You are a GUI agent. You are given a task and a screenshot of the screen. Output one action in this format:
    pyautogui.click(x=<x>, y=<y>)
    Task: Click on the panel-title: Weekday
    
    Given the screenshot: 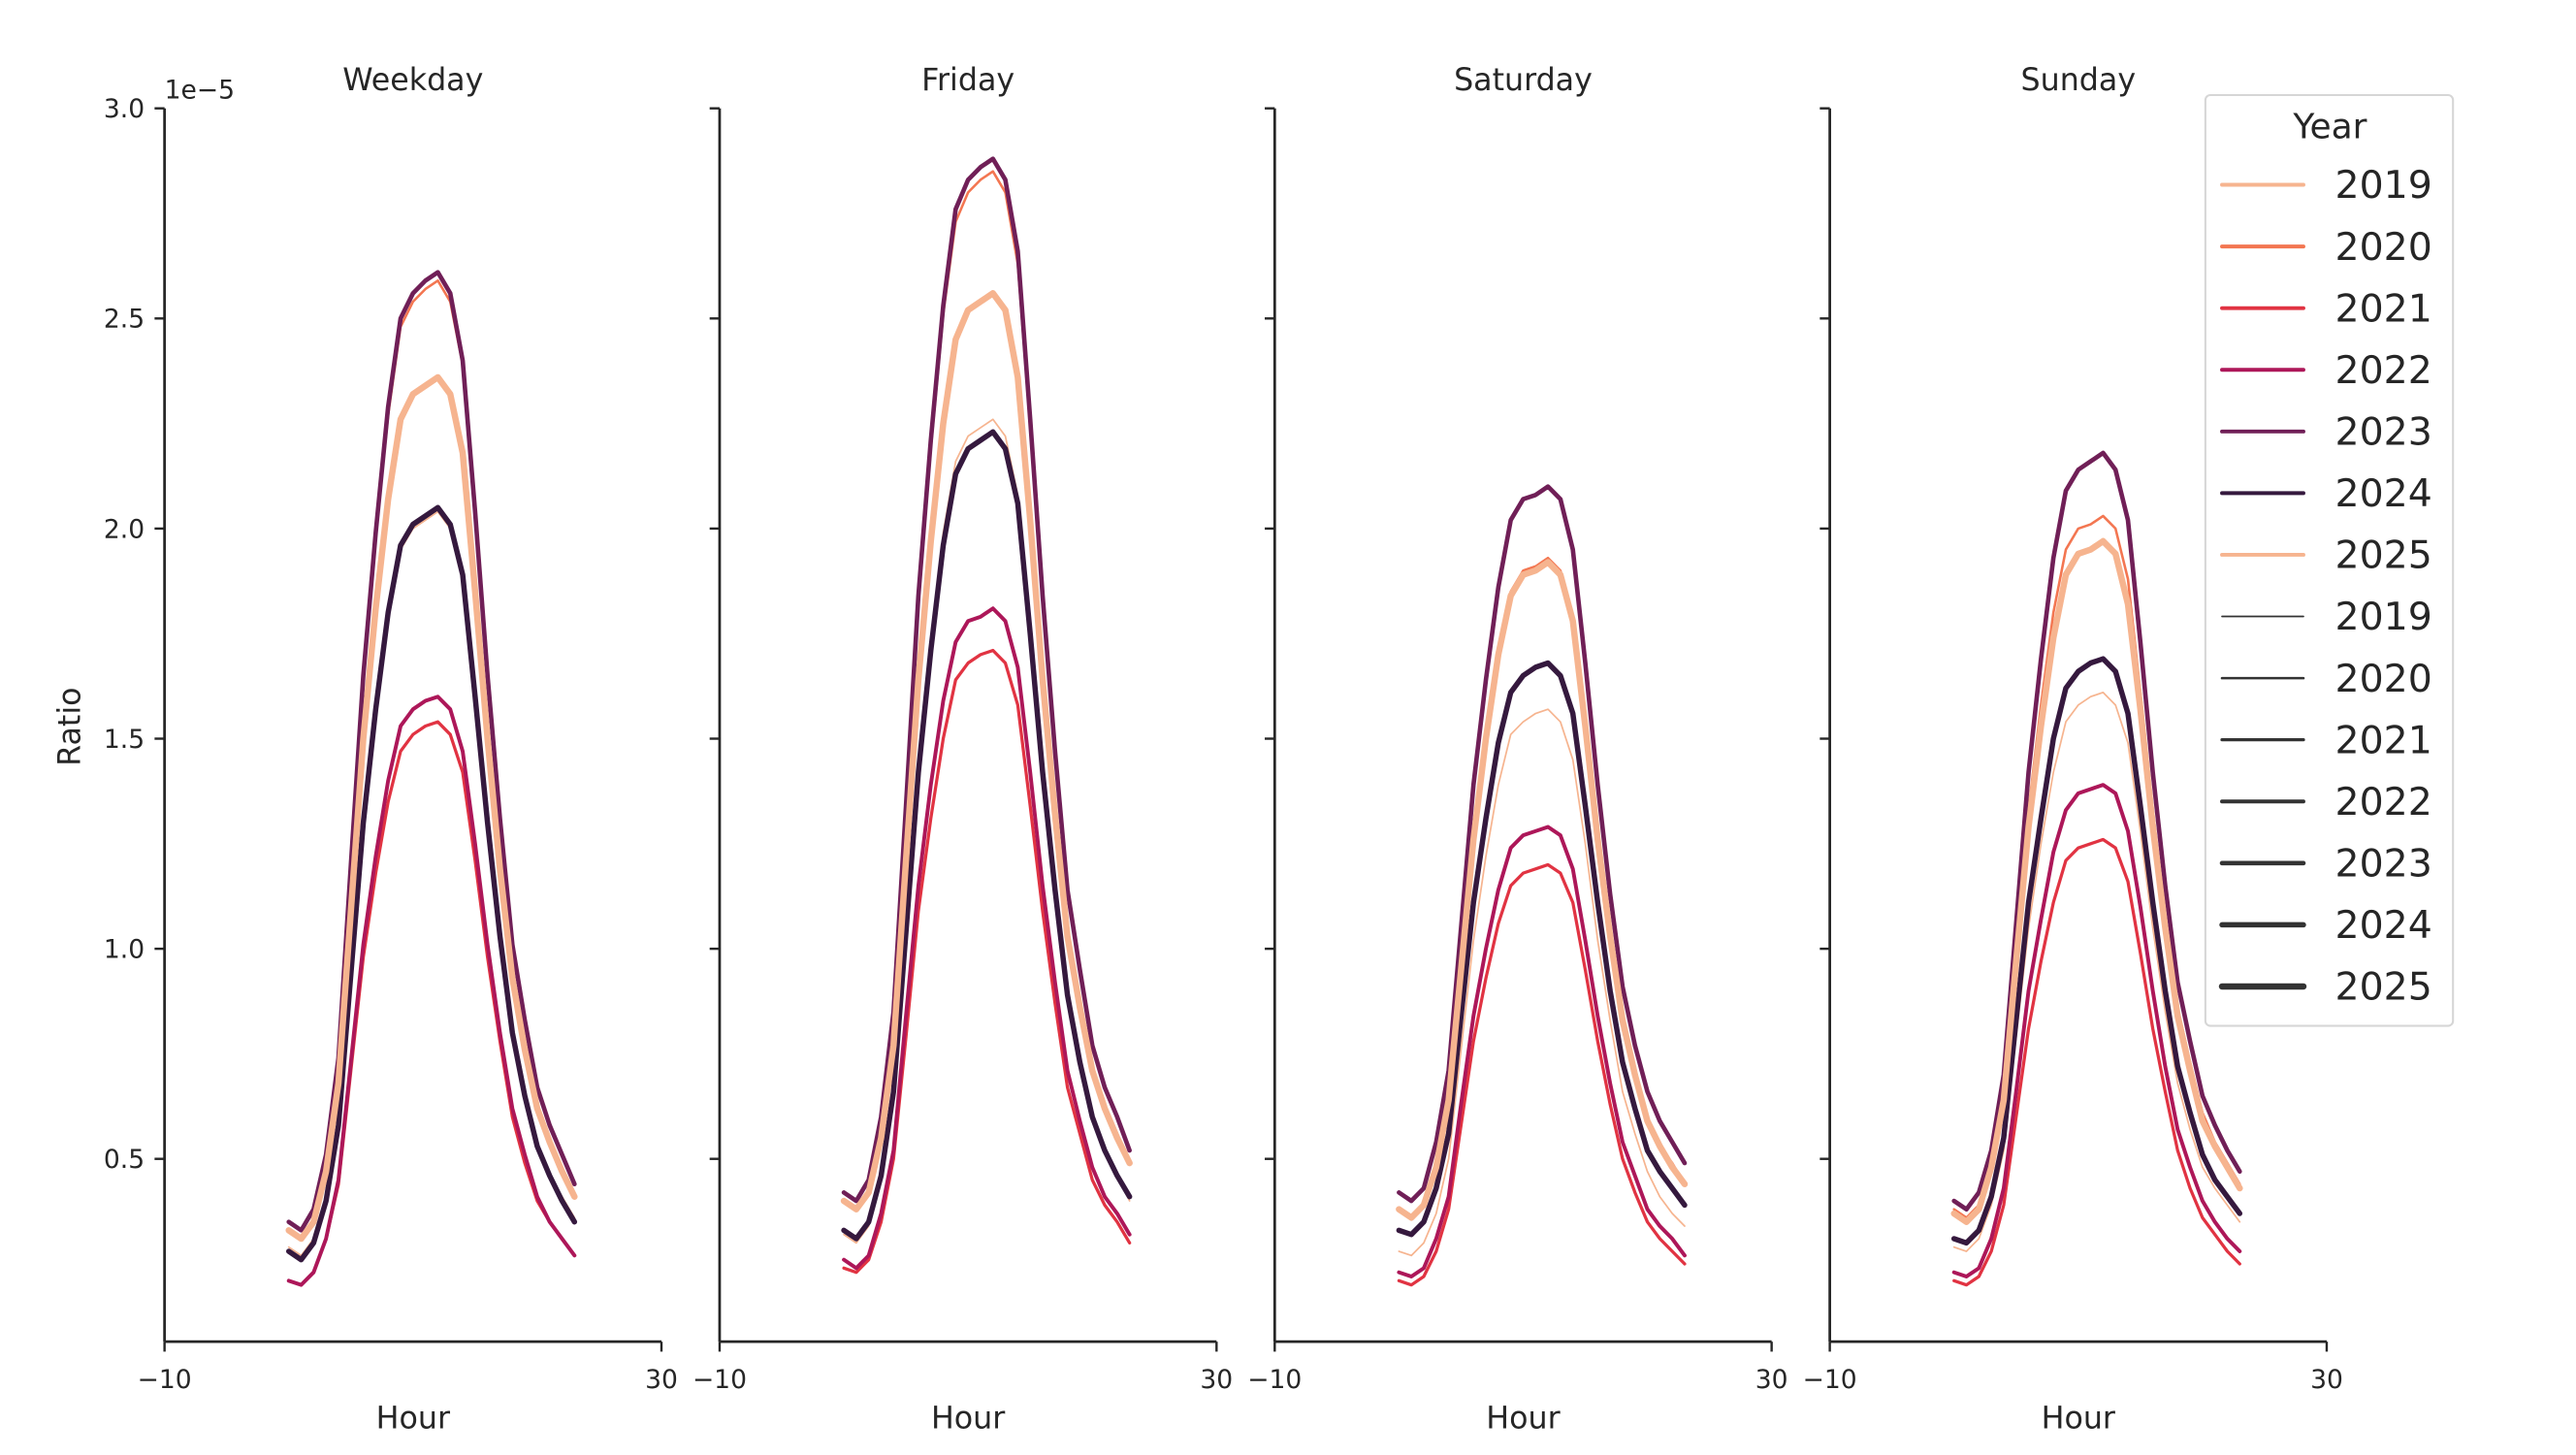 What is the action you would take?
    pyautogui.click(x=412, y=80)
    